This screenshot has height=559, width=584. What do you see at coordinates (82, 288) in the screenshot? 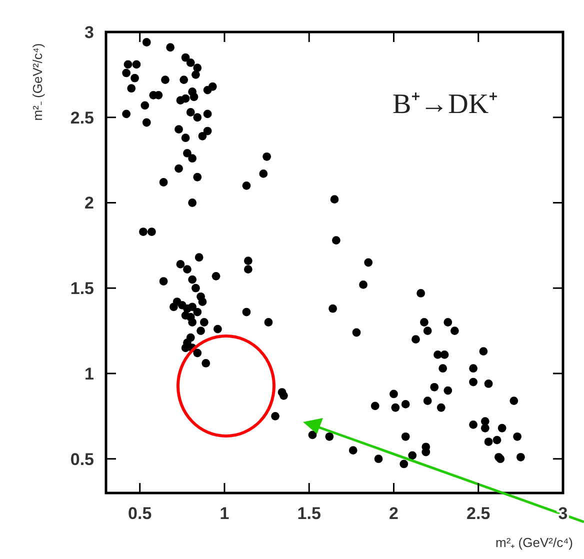
I see `y-tick-label: 1.5` at bounding box center [82, 288].